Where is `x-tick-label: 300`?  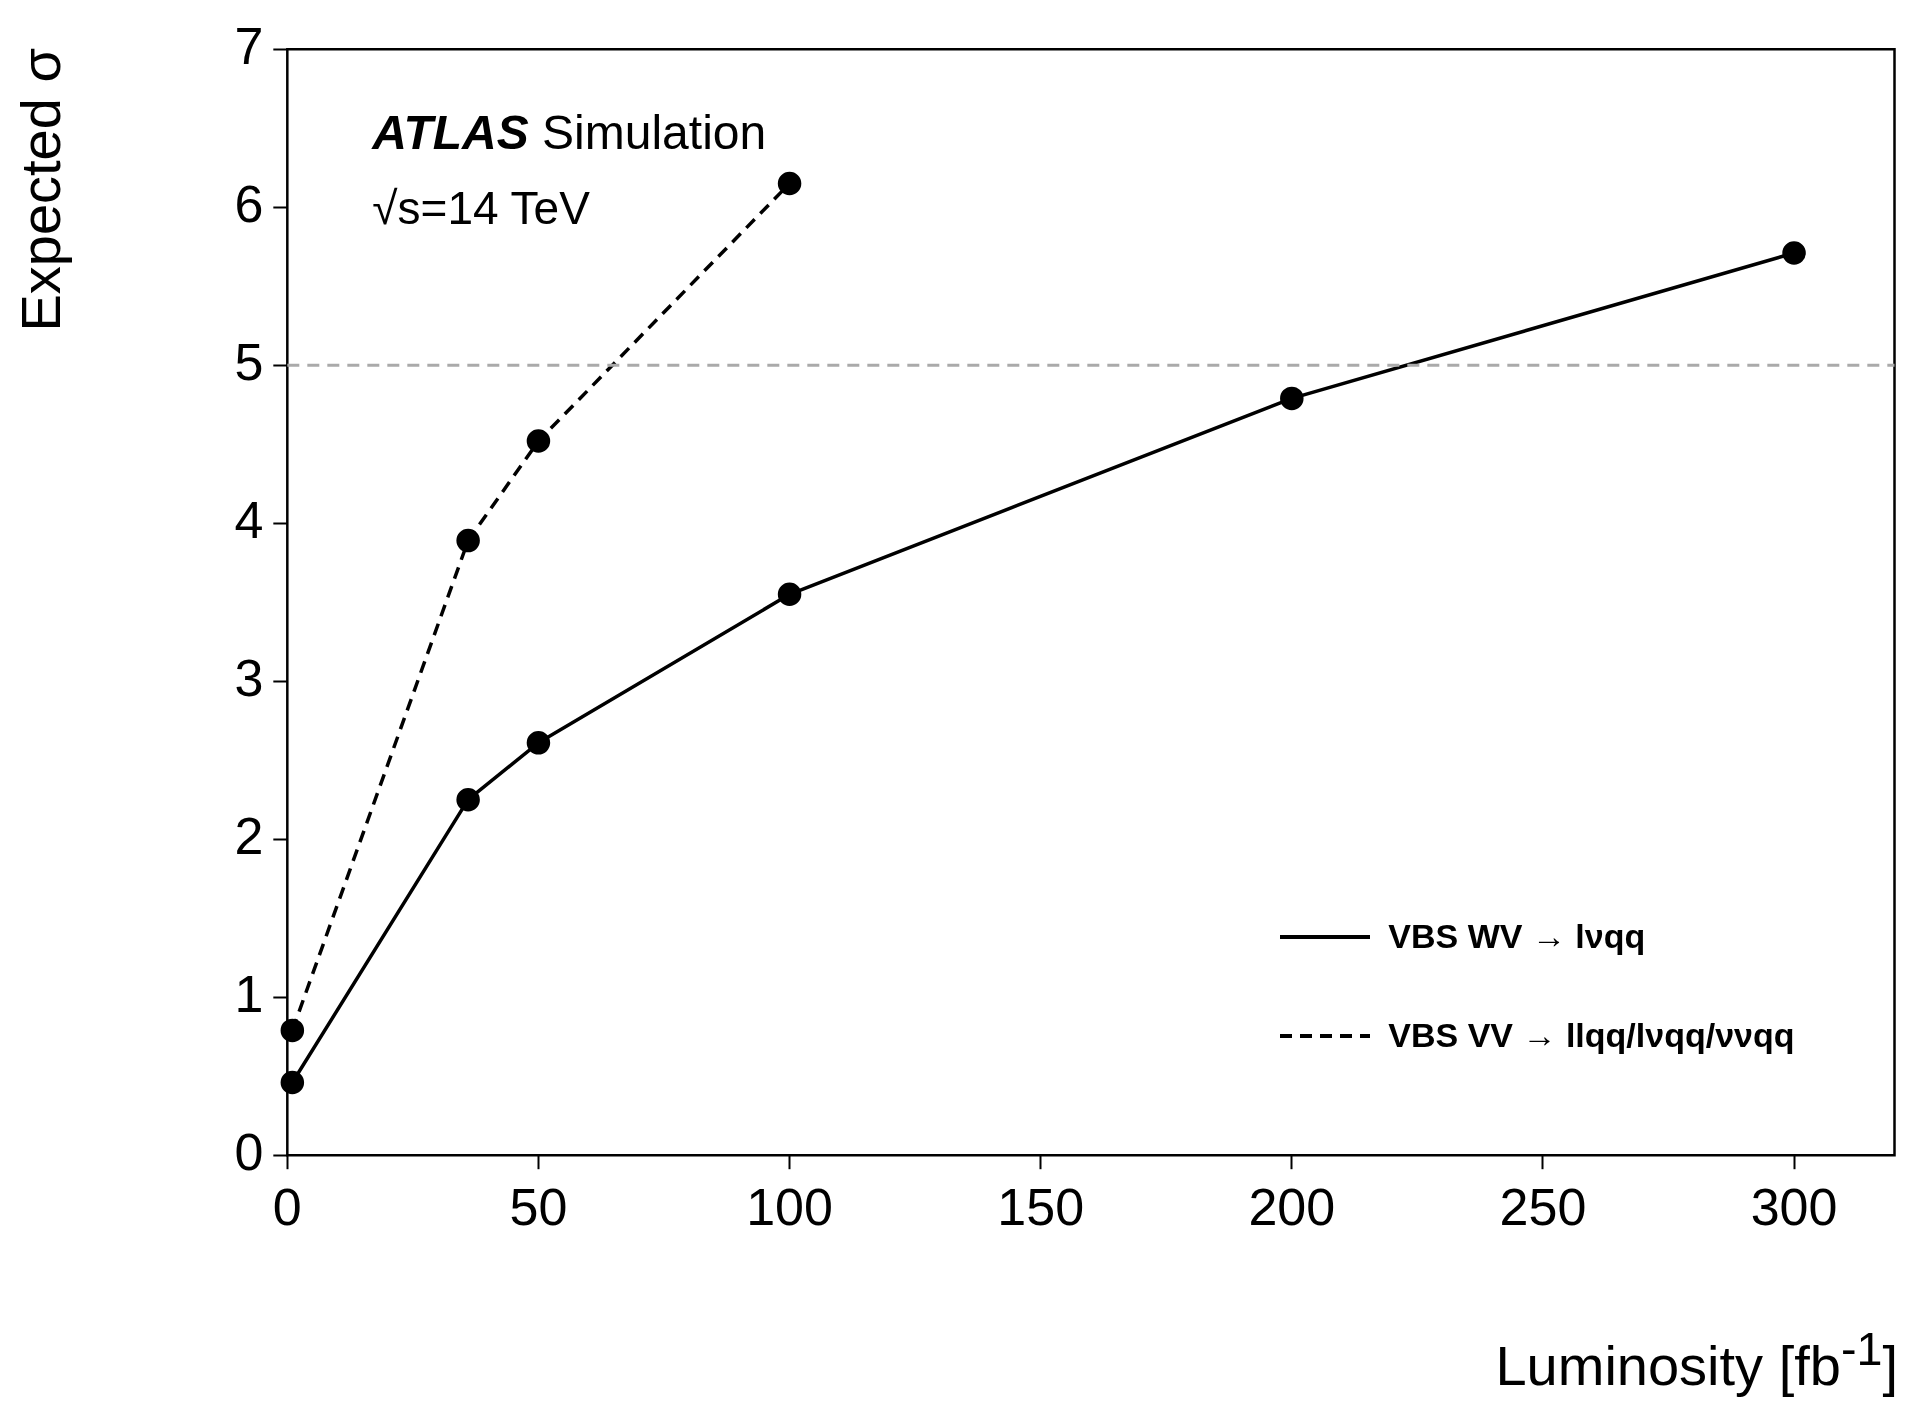 x-tick-label: 300 is located at coordinates (1794, 1206).